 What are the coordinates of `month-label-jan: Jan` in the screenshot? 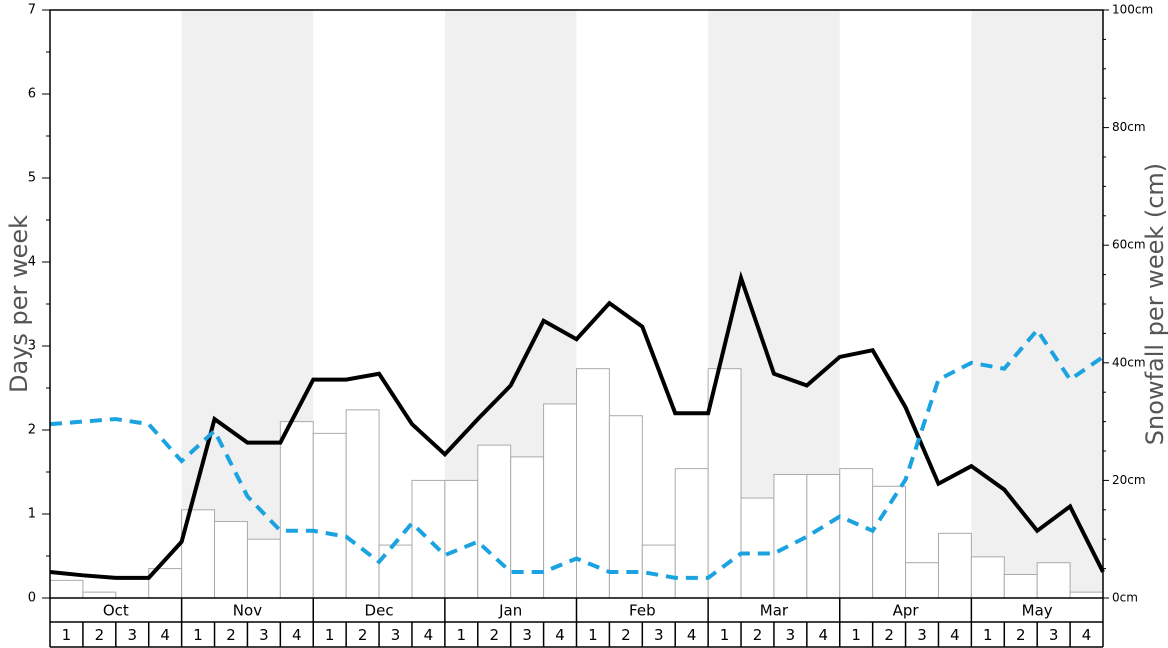 It's located at (510, 611).